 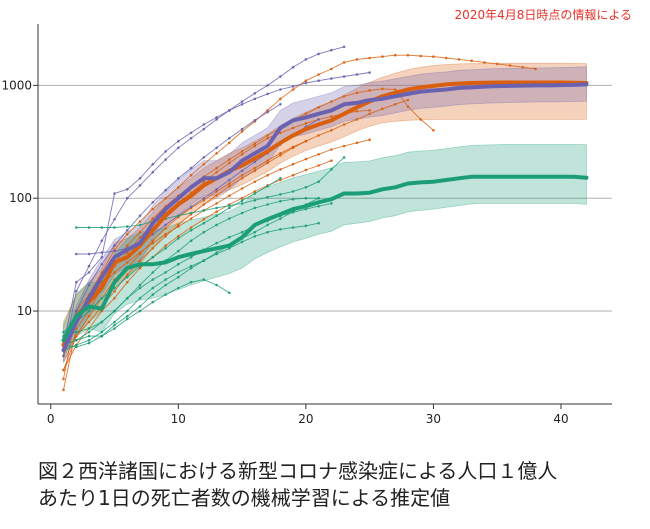 I want to click on caption-line-2: あたり1日の死亡者数の機械学習による推定値, so click(x=244, y=498).